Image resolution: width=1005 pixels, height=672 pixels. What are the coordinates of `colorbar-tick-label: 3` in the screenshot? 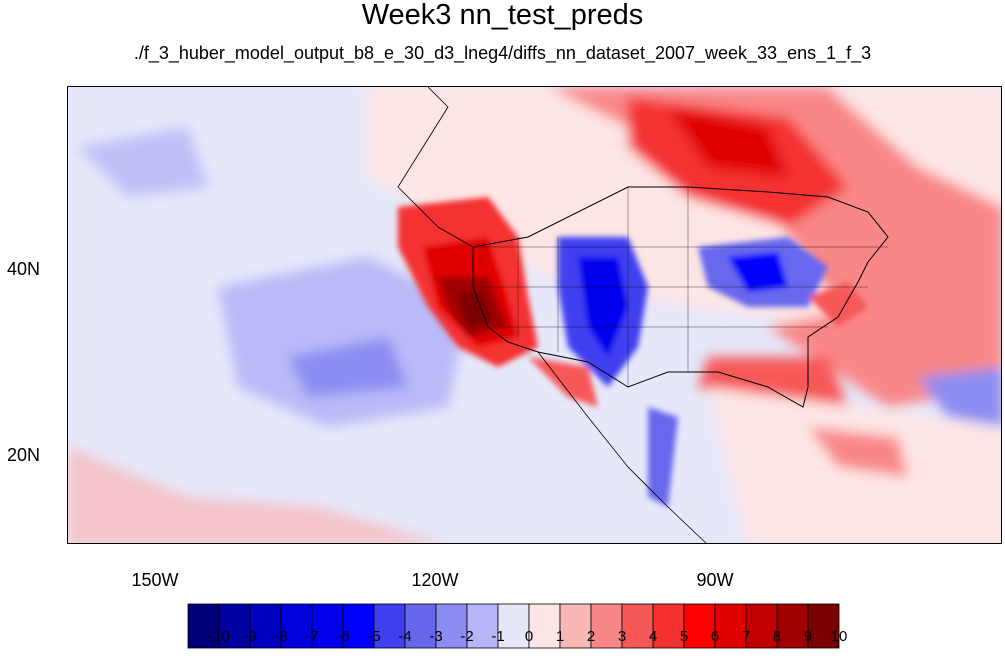 It's located at (622, 636).